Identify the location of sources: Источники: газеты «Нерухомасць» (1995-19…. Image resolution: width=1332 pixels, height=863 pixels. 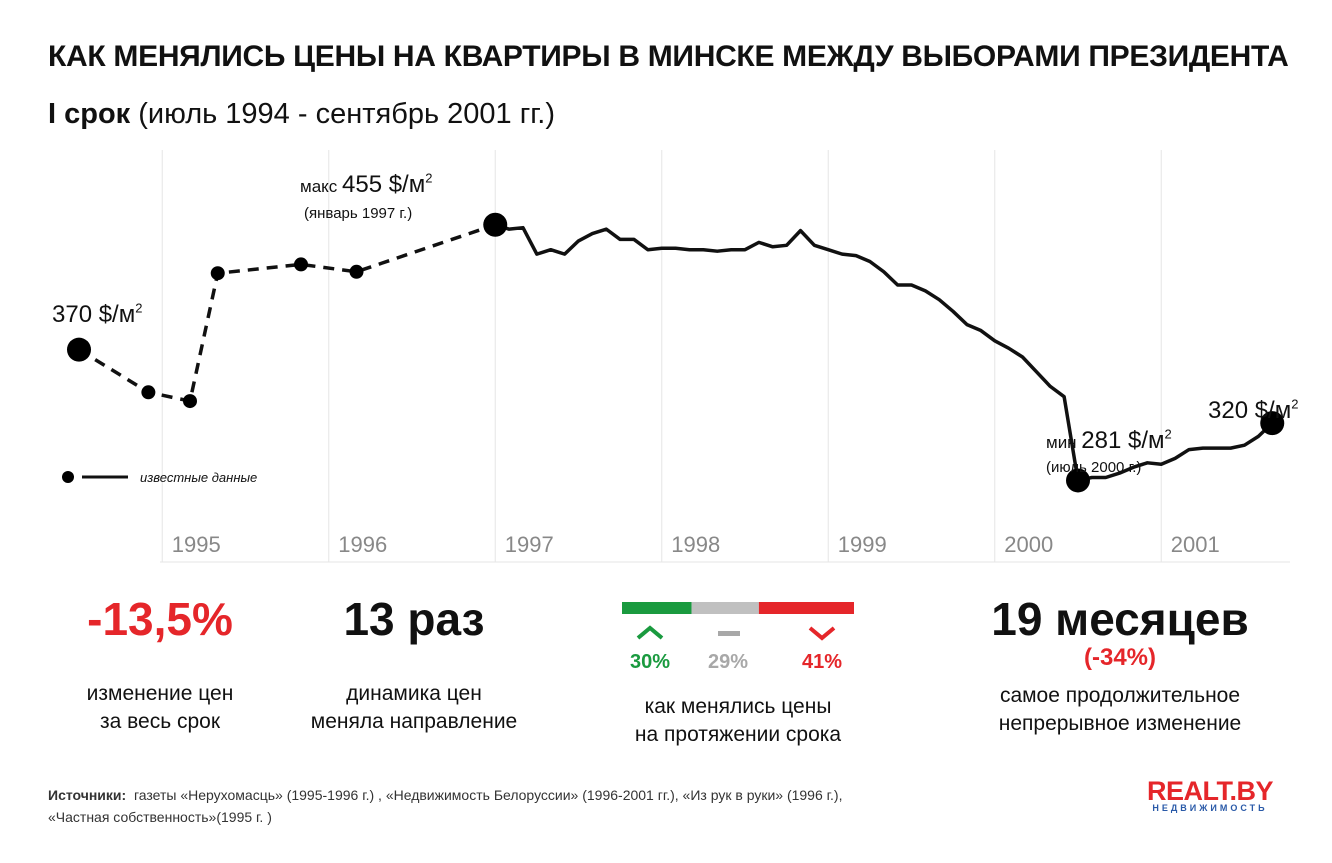
(445, 806).